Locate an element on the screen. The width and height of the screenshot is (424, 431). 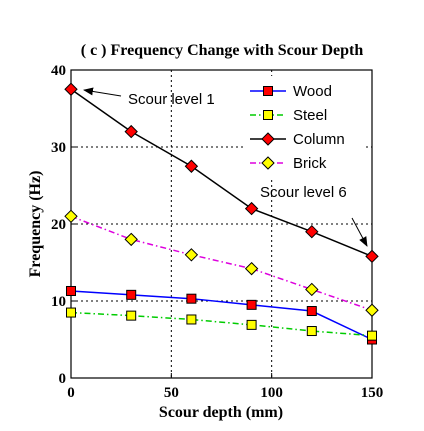
annotation-scour-level-1: Scour level 1 is located at coordinates (149, 97).